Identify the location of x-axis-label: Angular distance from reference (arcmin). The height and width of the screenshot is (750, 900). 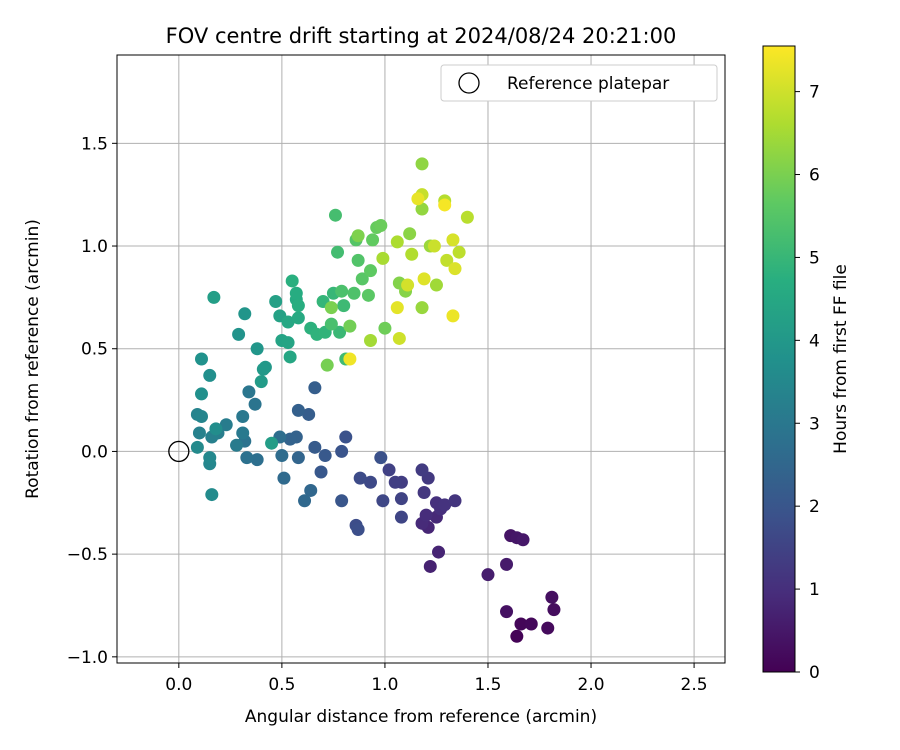
(421, 717).